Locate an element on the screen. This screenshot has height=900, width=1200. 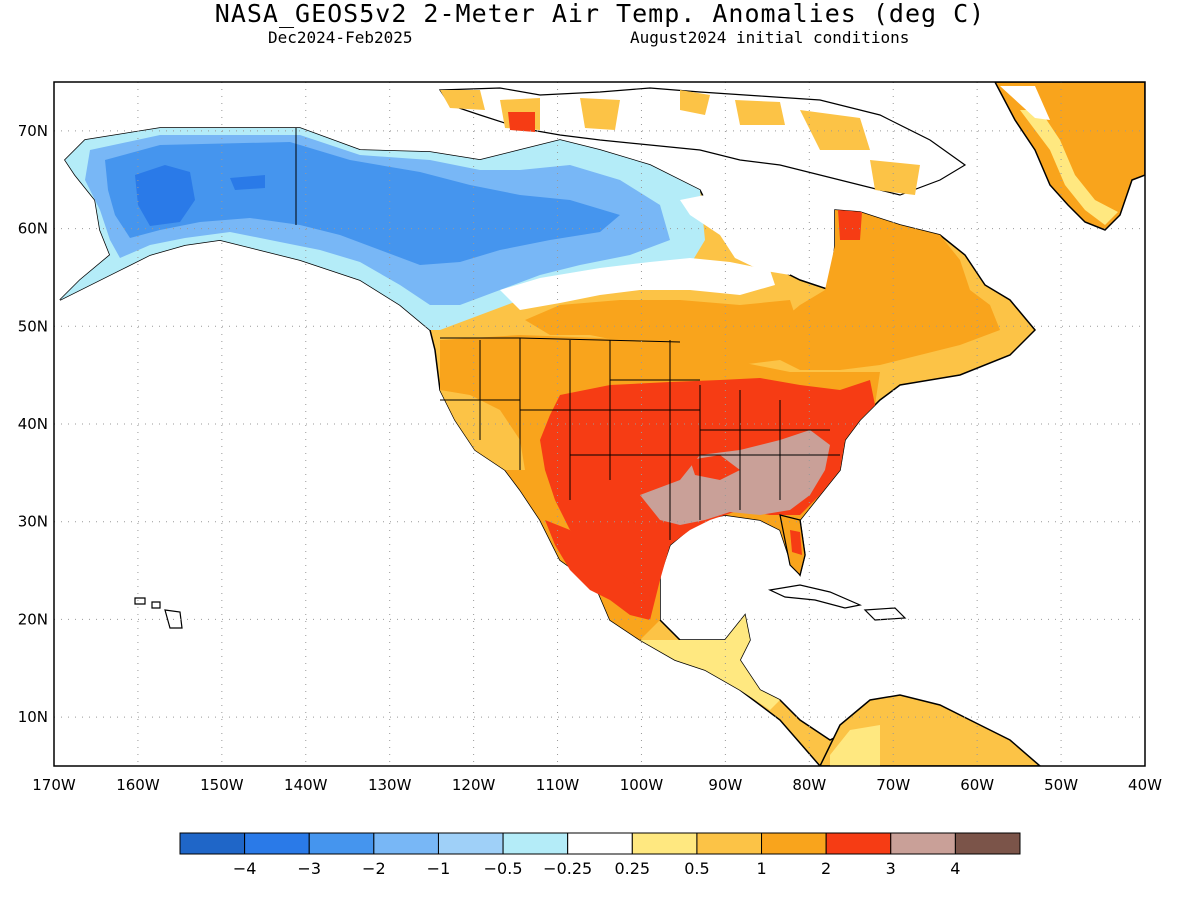
lon-tick-label: 170W is located at coordinates (54, 785).